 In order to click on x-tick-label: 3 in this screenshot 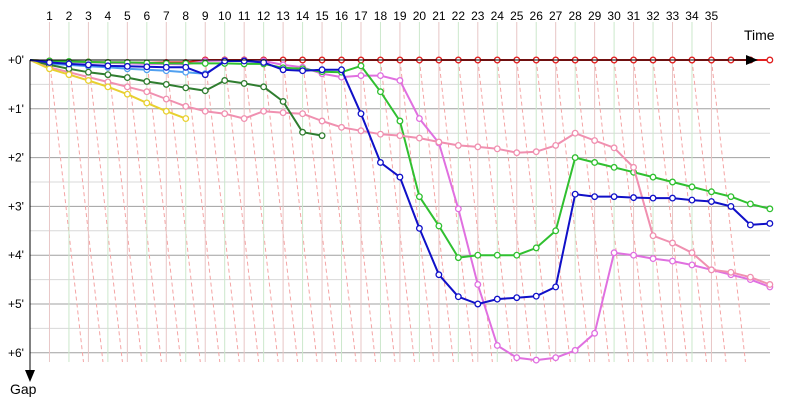, I will do `click(88, 16)`.